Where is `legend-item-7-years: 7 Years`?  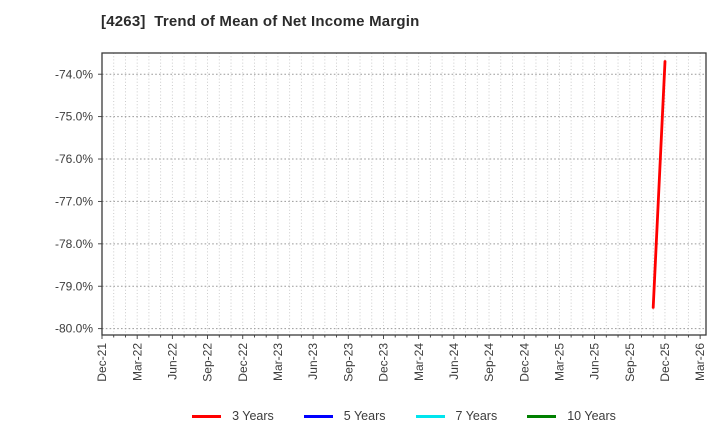
legend-item-7-years: 7 Years is located at coordinates (456, 416).